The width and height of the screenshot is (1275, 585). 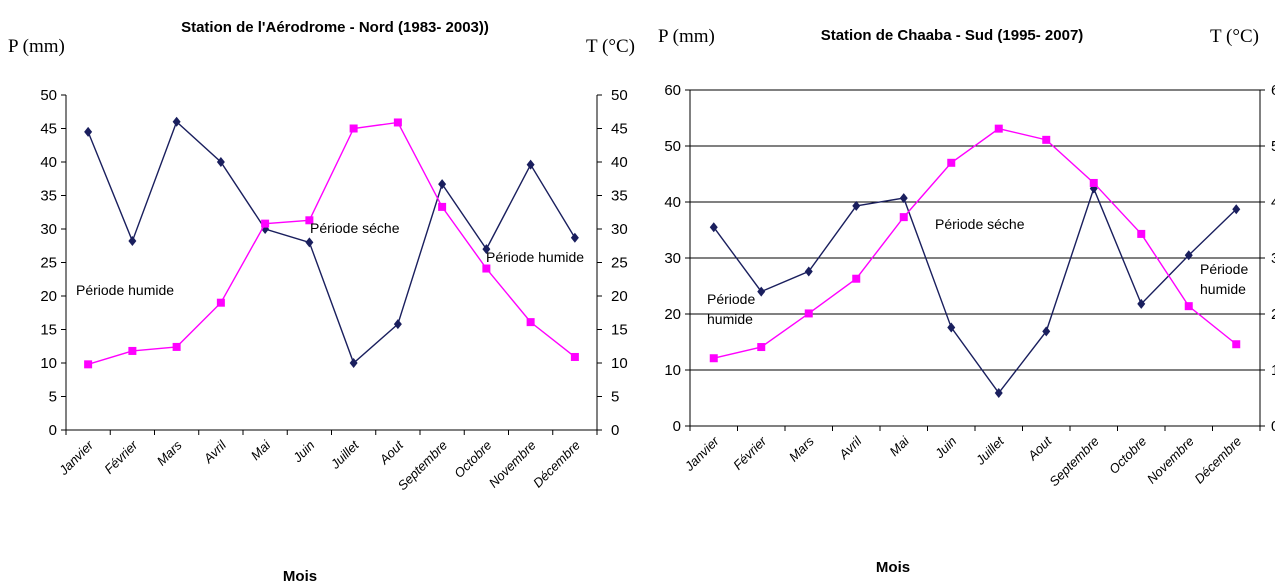 What do you see at coordinates (48, 162) in the screenshot?
I see `y-tick-label-left: 40` at bounding box center [48, 162].